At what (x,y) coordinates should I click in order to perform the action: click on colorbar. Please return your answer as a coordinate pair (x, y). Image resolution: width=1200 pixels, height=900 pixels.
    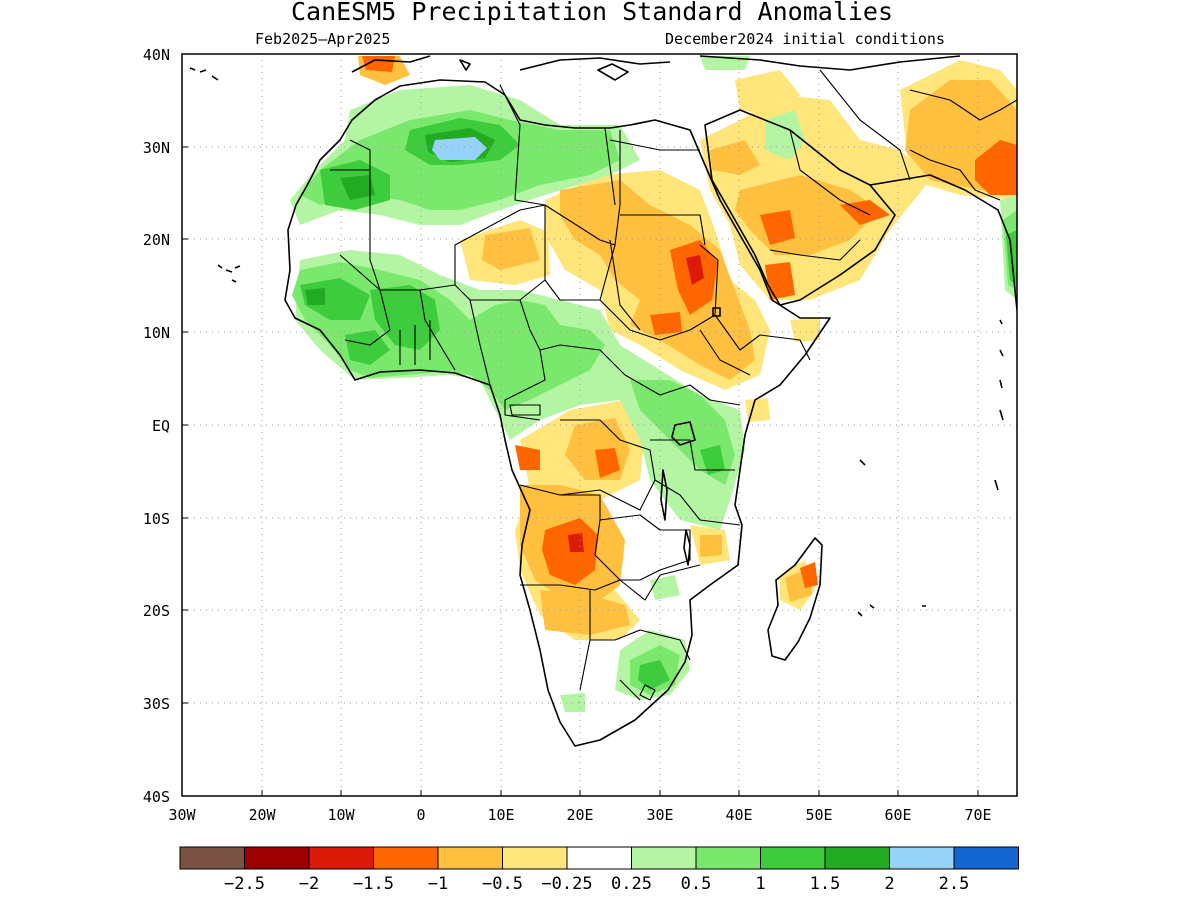
    Looking at the image, I should click on (599, 858).